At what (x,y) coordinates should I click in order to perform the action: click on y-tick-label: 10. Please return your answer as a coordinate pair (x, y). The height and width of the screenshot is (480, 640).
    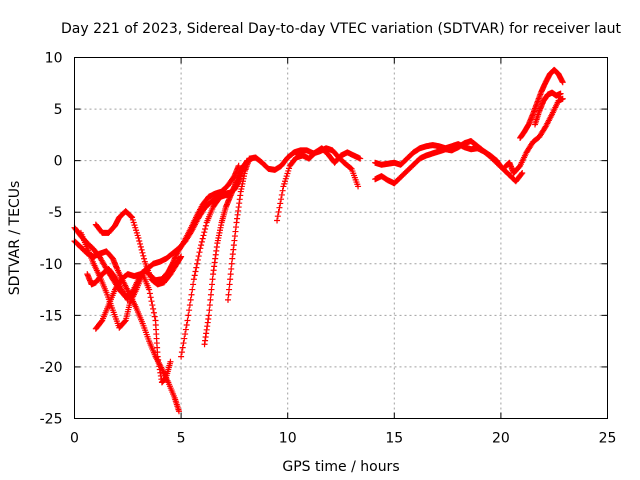
    Looking at the image, I should click on (54, 59).